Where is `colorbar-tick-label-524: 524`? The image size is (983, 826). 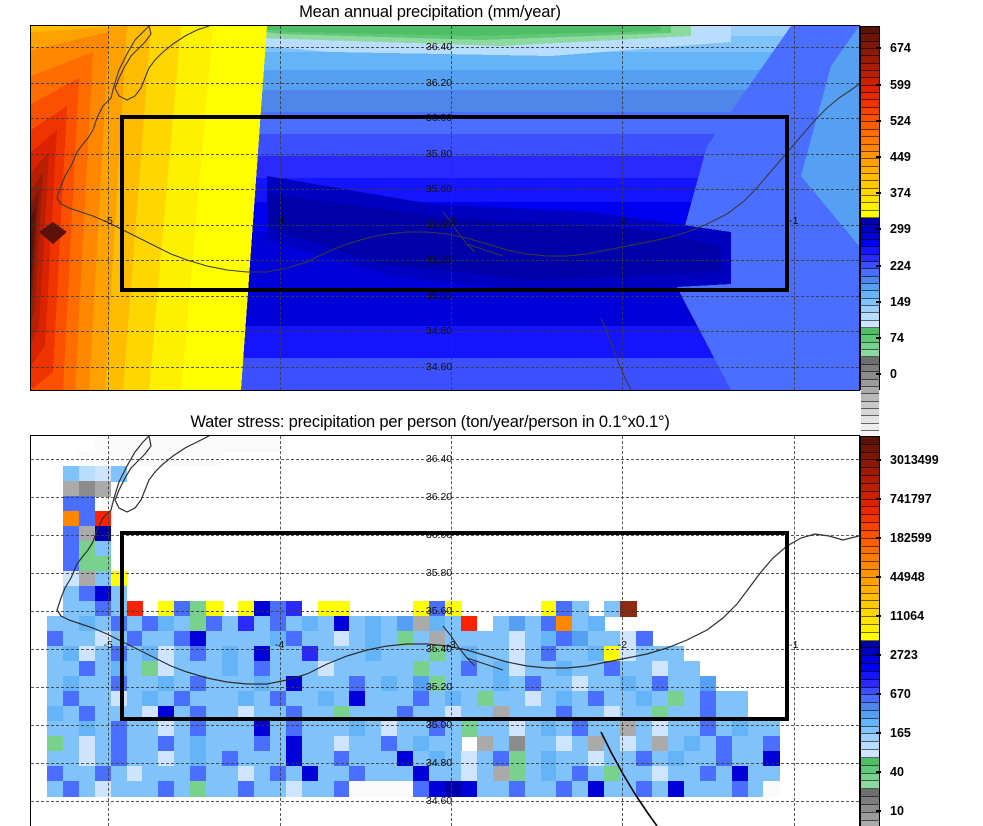
colorbar-tick-label-524: 524 is located at coordinates (900, 120).